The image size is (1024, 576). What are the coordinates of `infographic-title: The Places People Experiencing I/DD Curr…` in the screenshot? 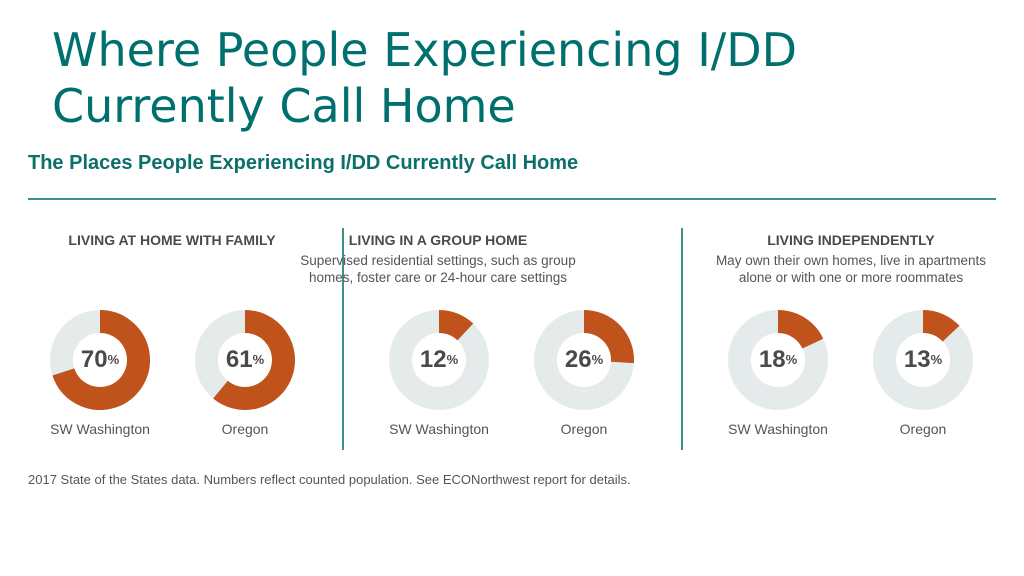 It's located at (303, 163).